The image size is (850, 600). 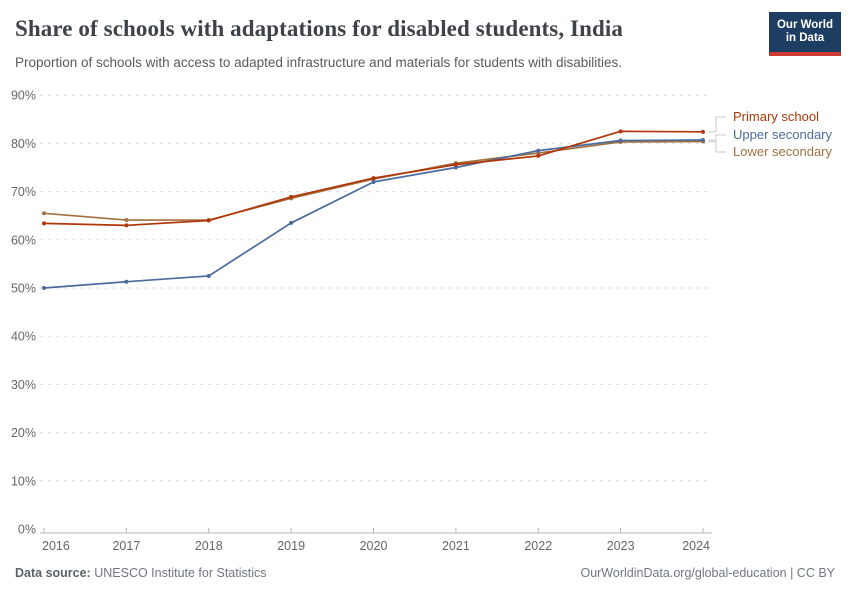 What do you see at coordinates (23, 240) in the screenshot?
I see `y-tick-label-60: 60%` at bounding box center [23, 240].